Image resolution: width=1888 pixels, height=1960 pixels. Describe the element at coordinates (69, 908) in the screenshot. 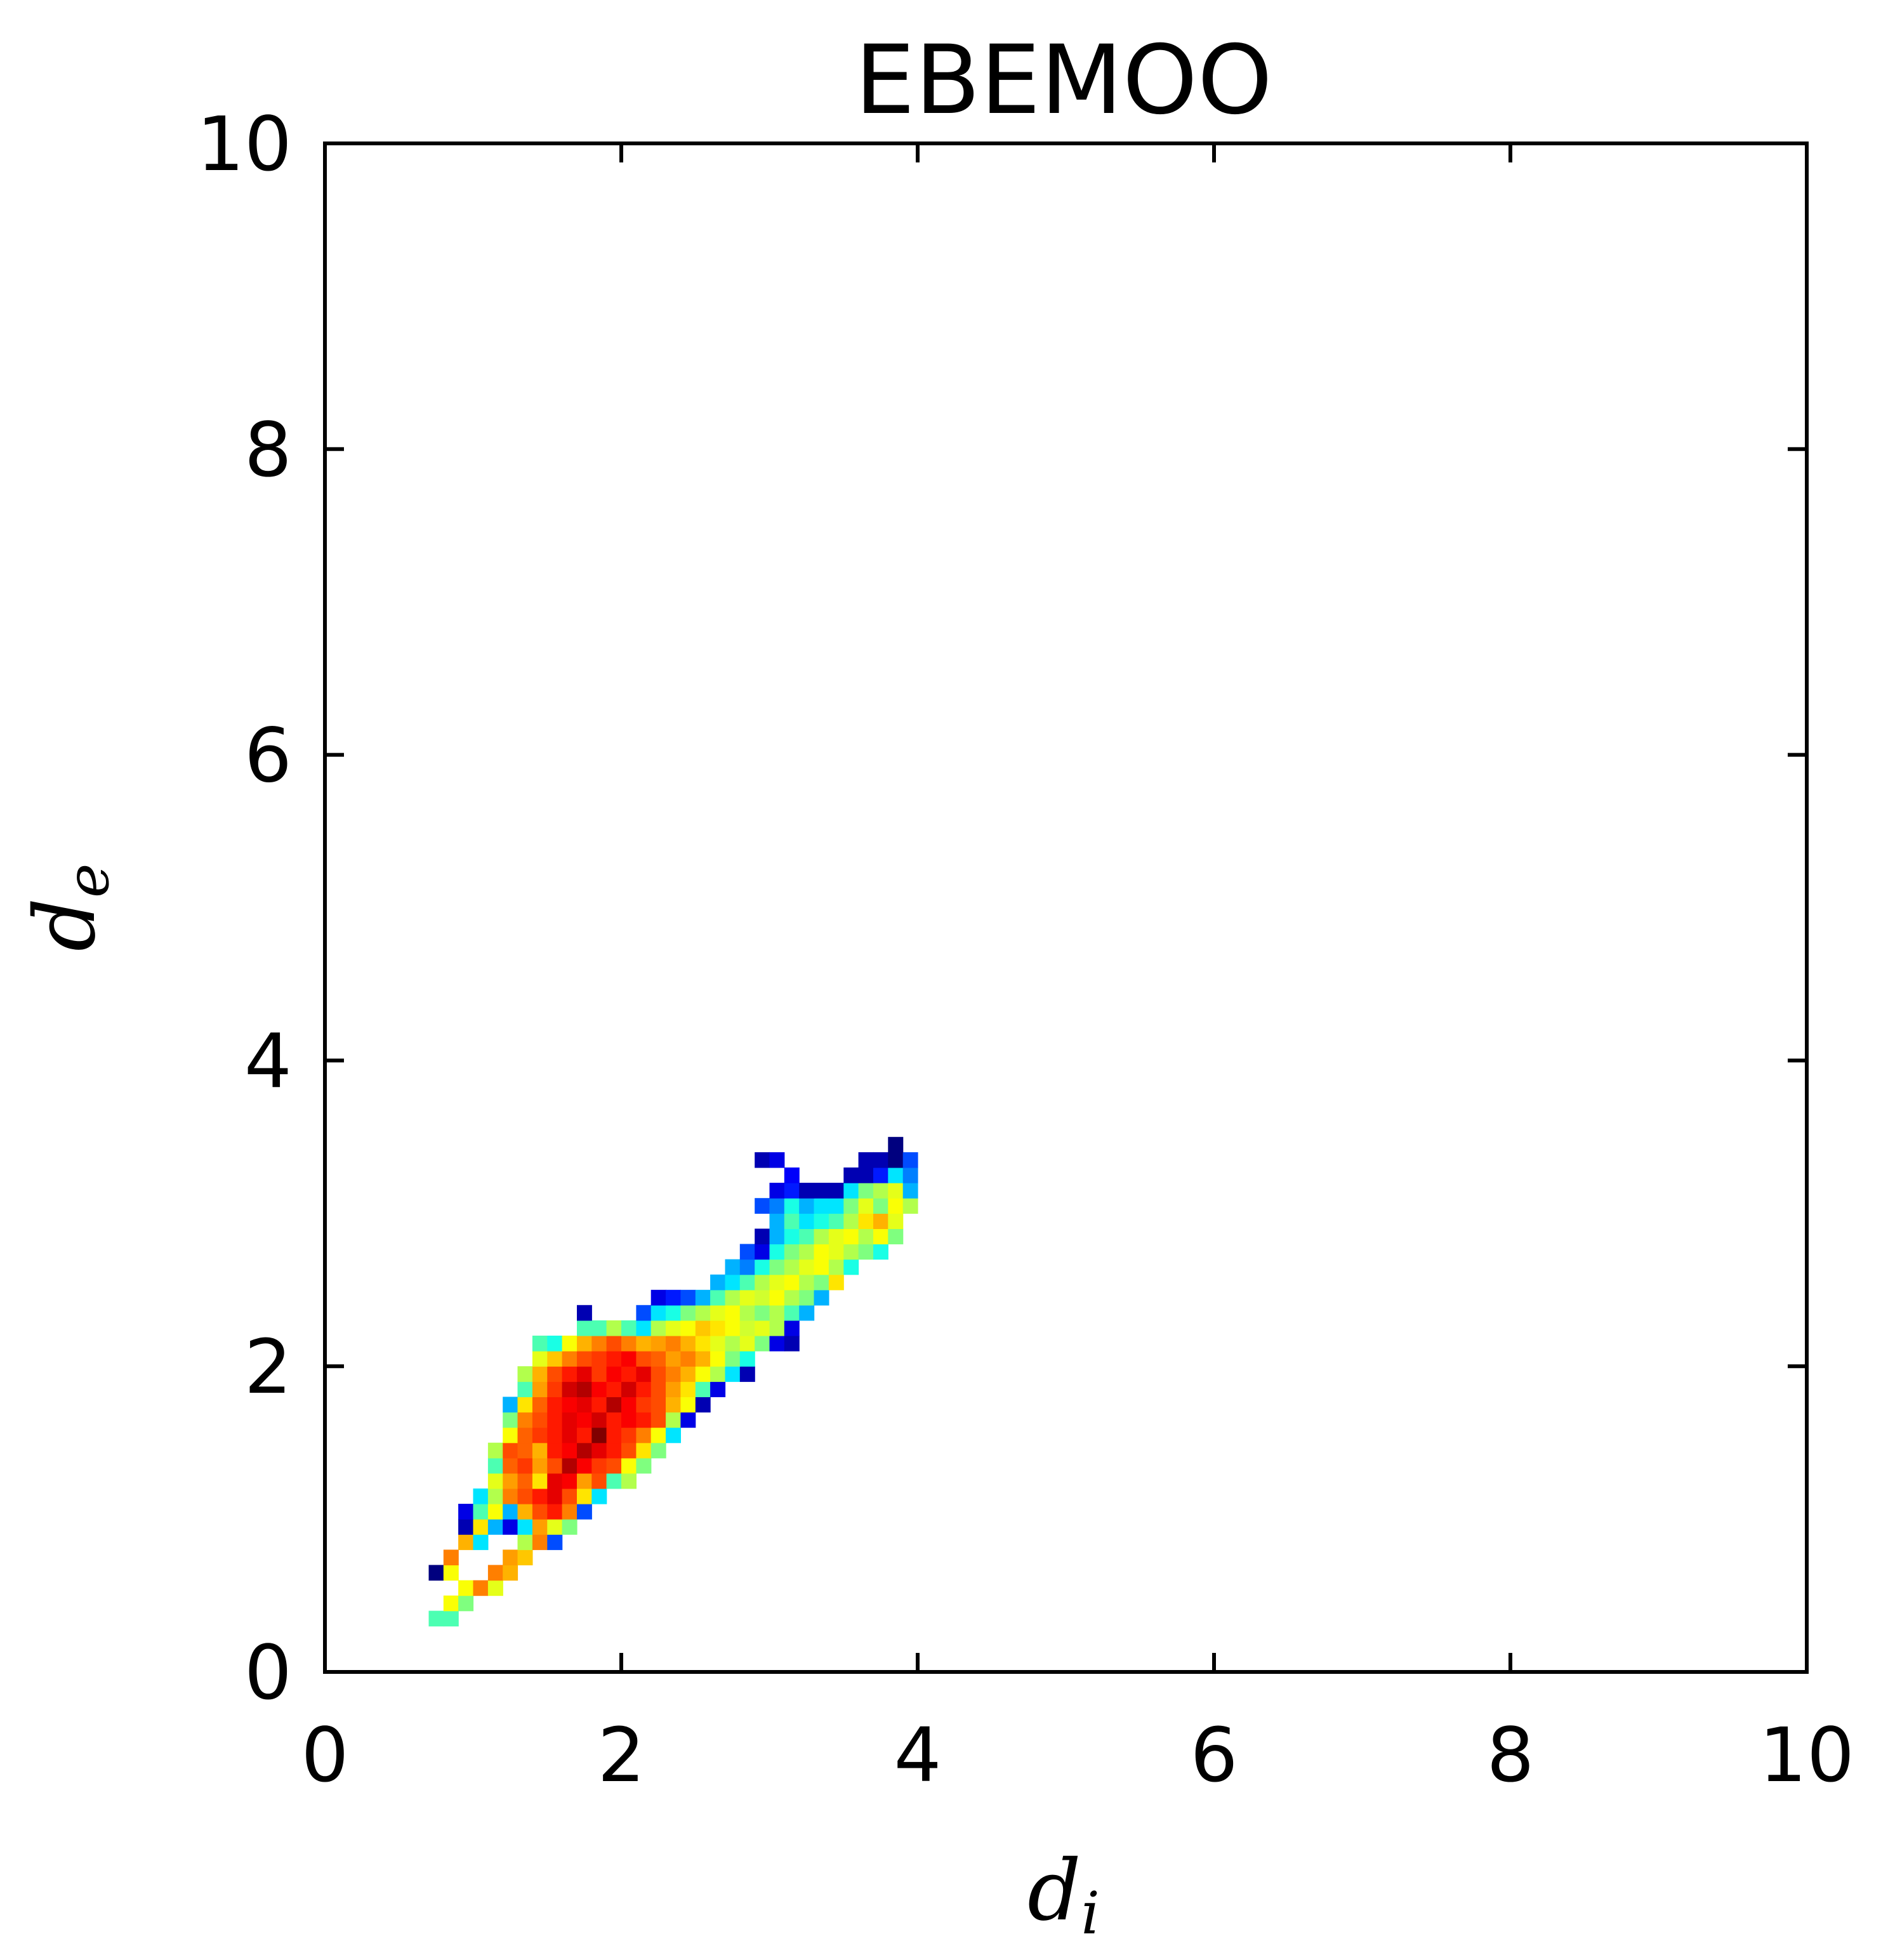

I see `y-axis-label: de` at that location.